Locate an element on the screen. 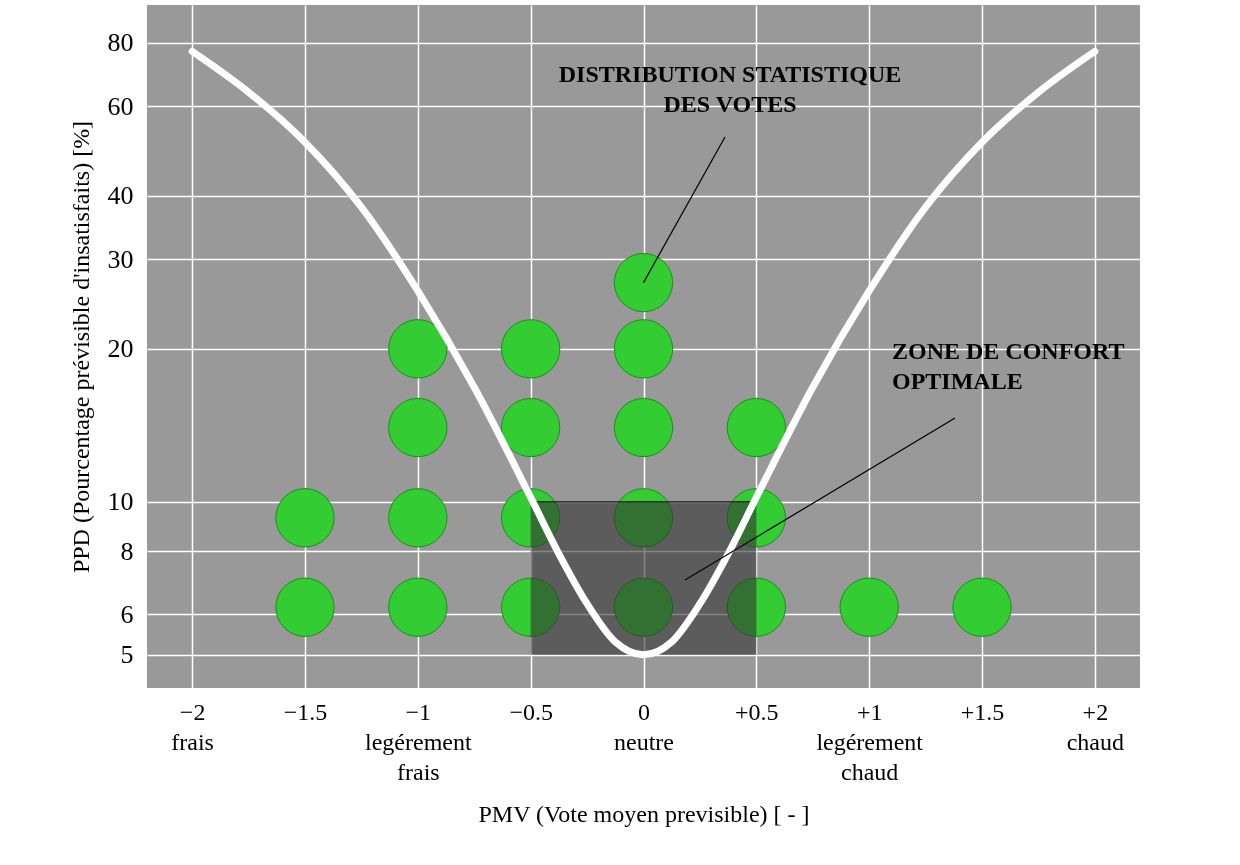  x-tick-label: −1.5 is located at coordinates (305, 711).